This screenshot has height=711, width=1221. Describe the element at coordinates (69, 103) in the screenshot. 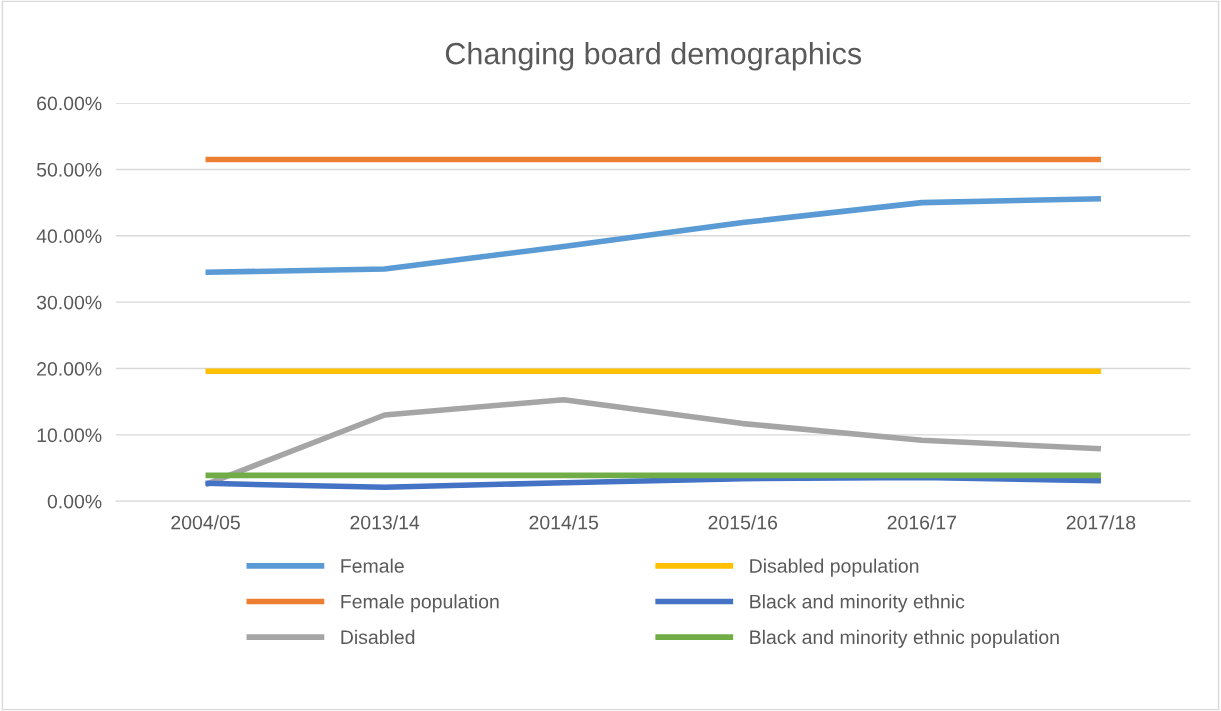

I see `y-tick-label: 60.00%` at that location.